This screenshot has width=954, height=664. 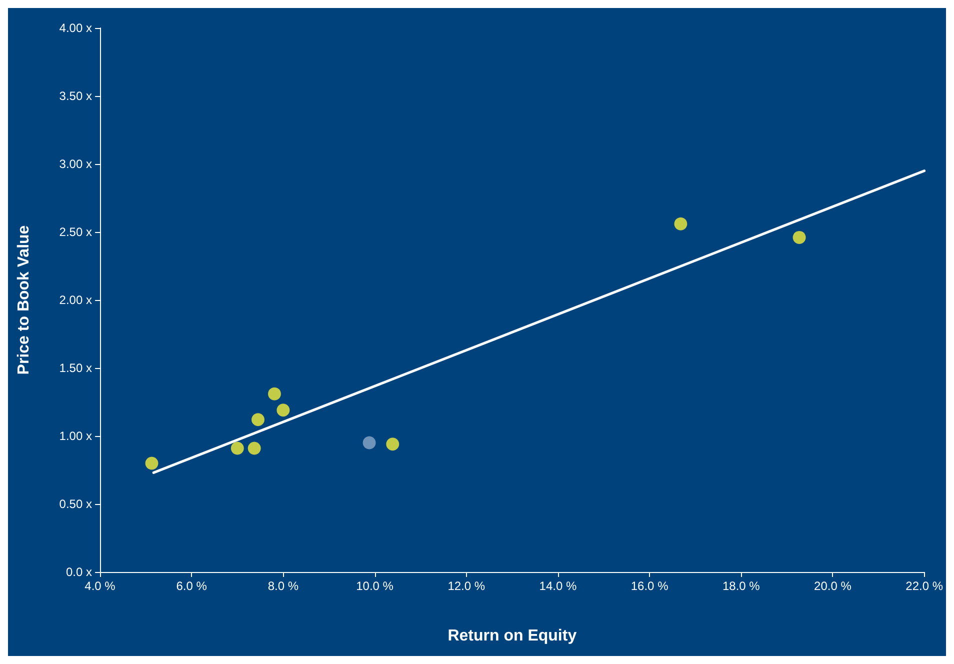 What do you see at coordinates (741, 586) in the screenshot?
I see `x-tick-label: 18.0 %` at bounding box center [741, 586].